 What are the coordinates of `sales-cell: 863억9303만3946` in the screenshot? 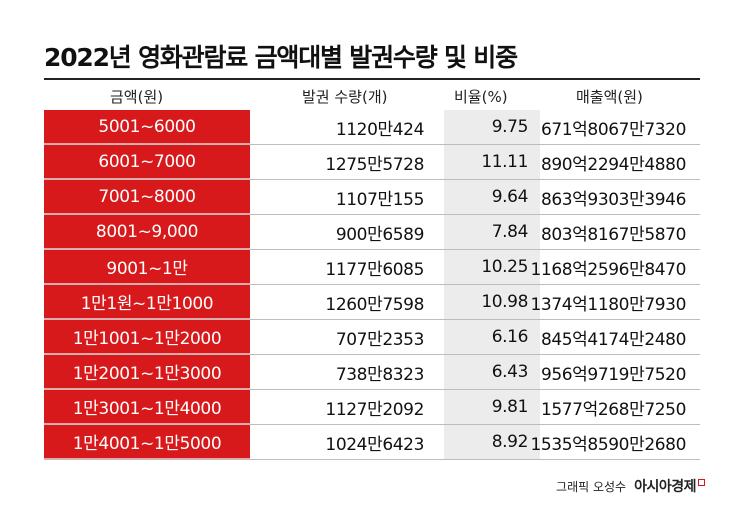 It's located at (620, 197).